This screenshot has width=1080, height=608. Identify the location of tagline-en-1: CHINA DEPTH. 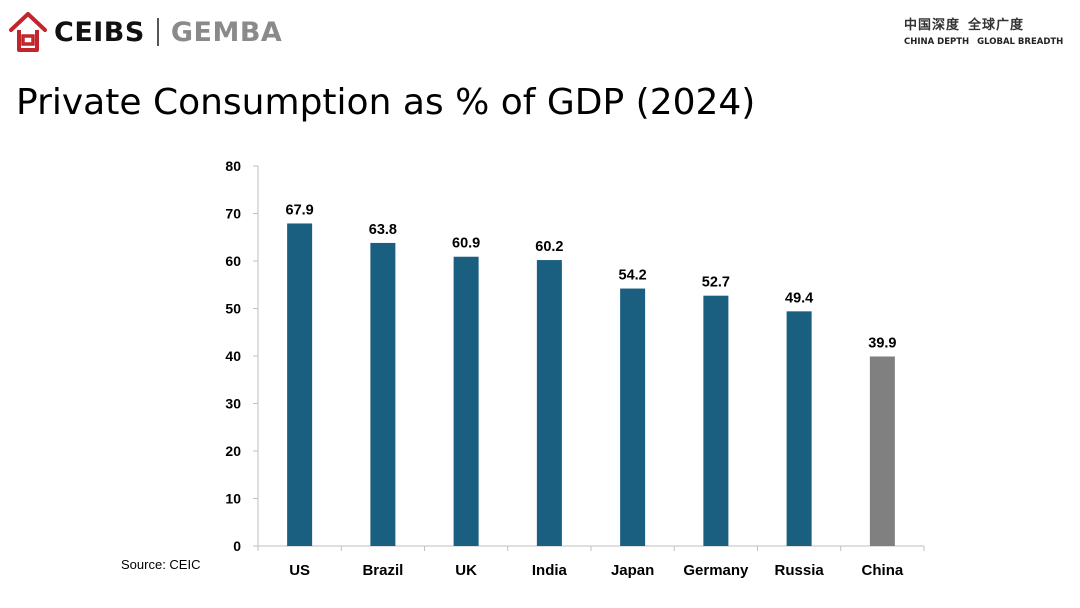
(937, 42).